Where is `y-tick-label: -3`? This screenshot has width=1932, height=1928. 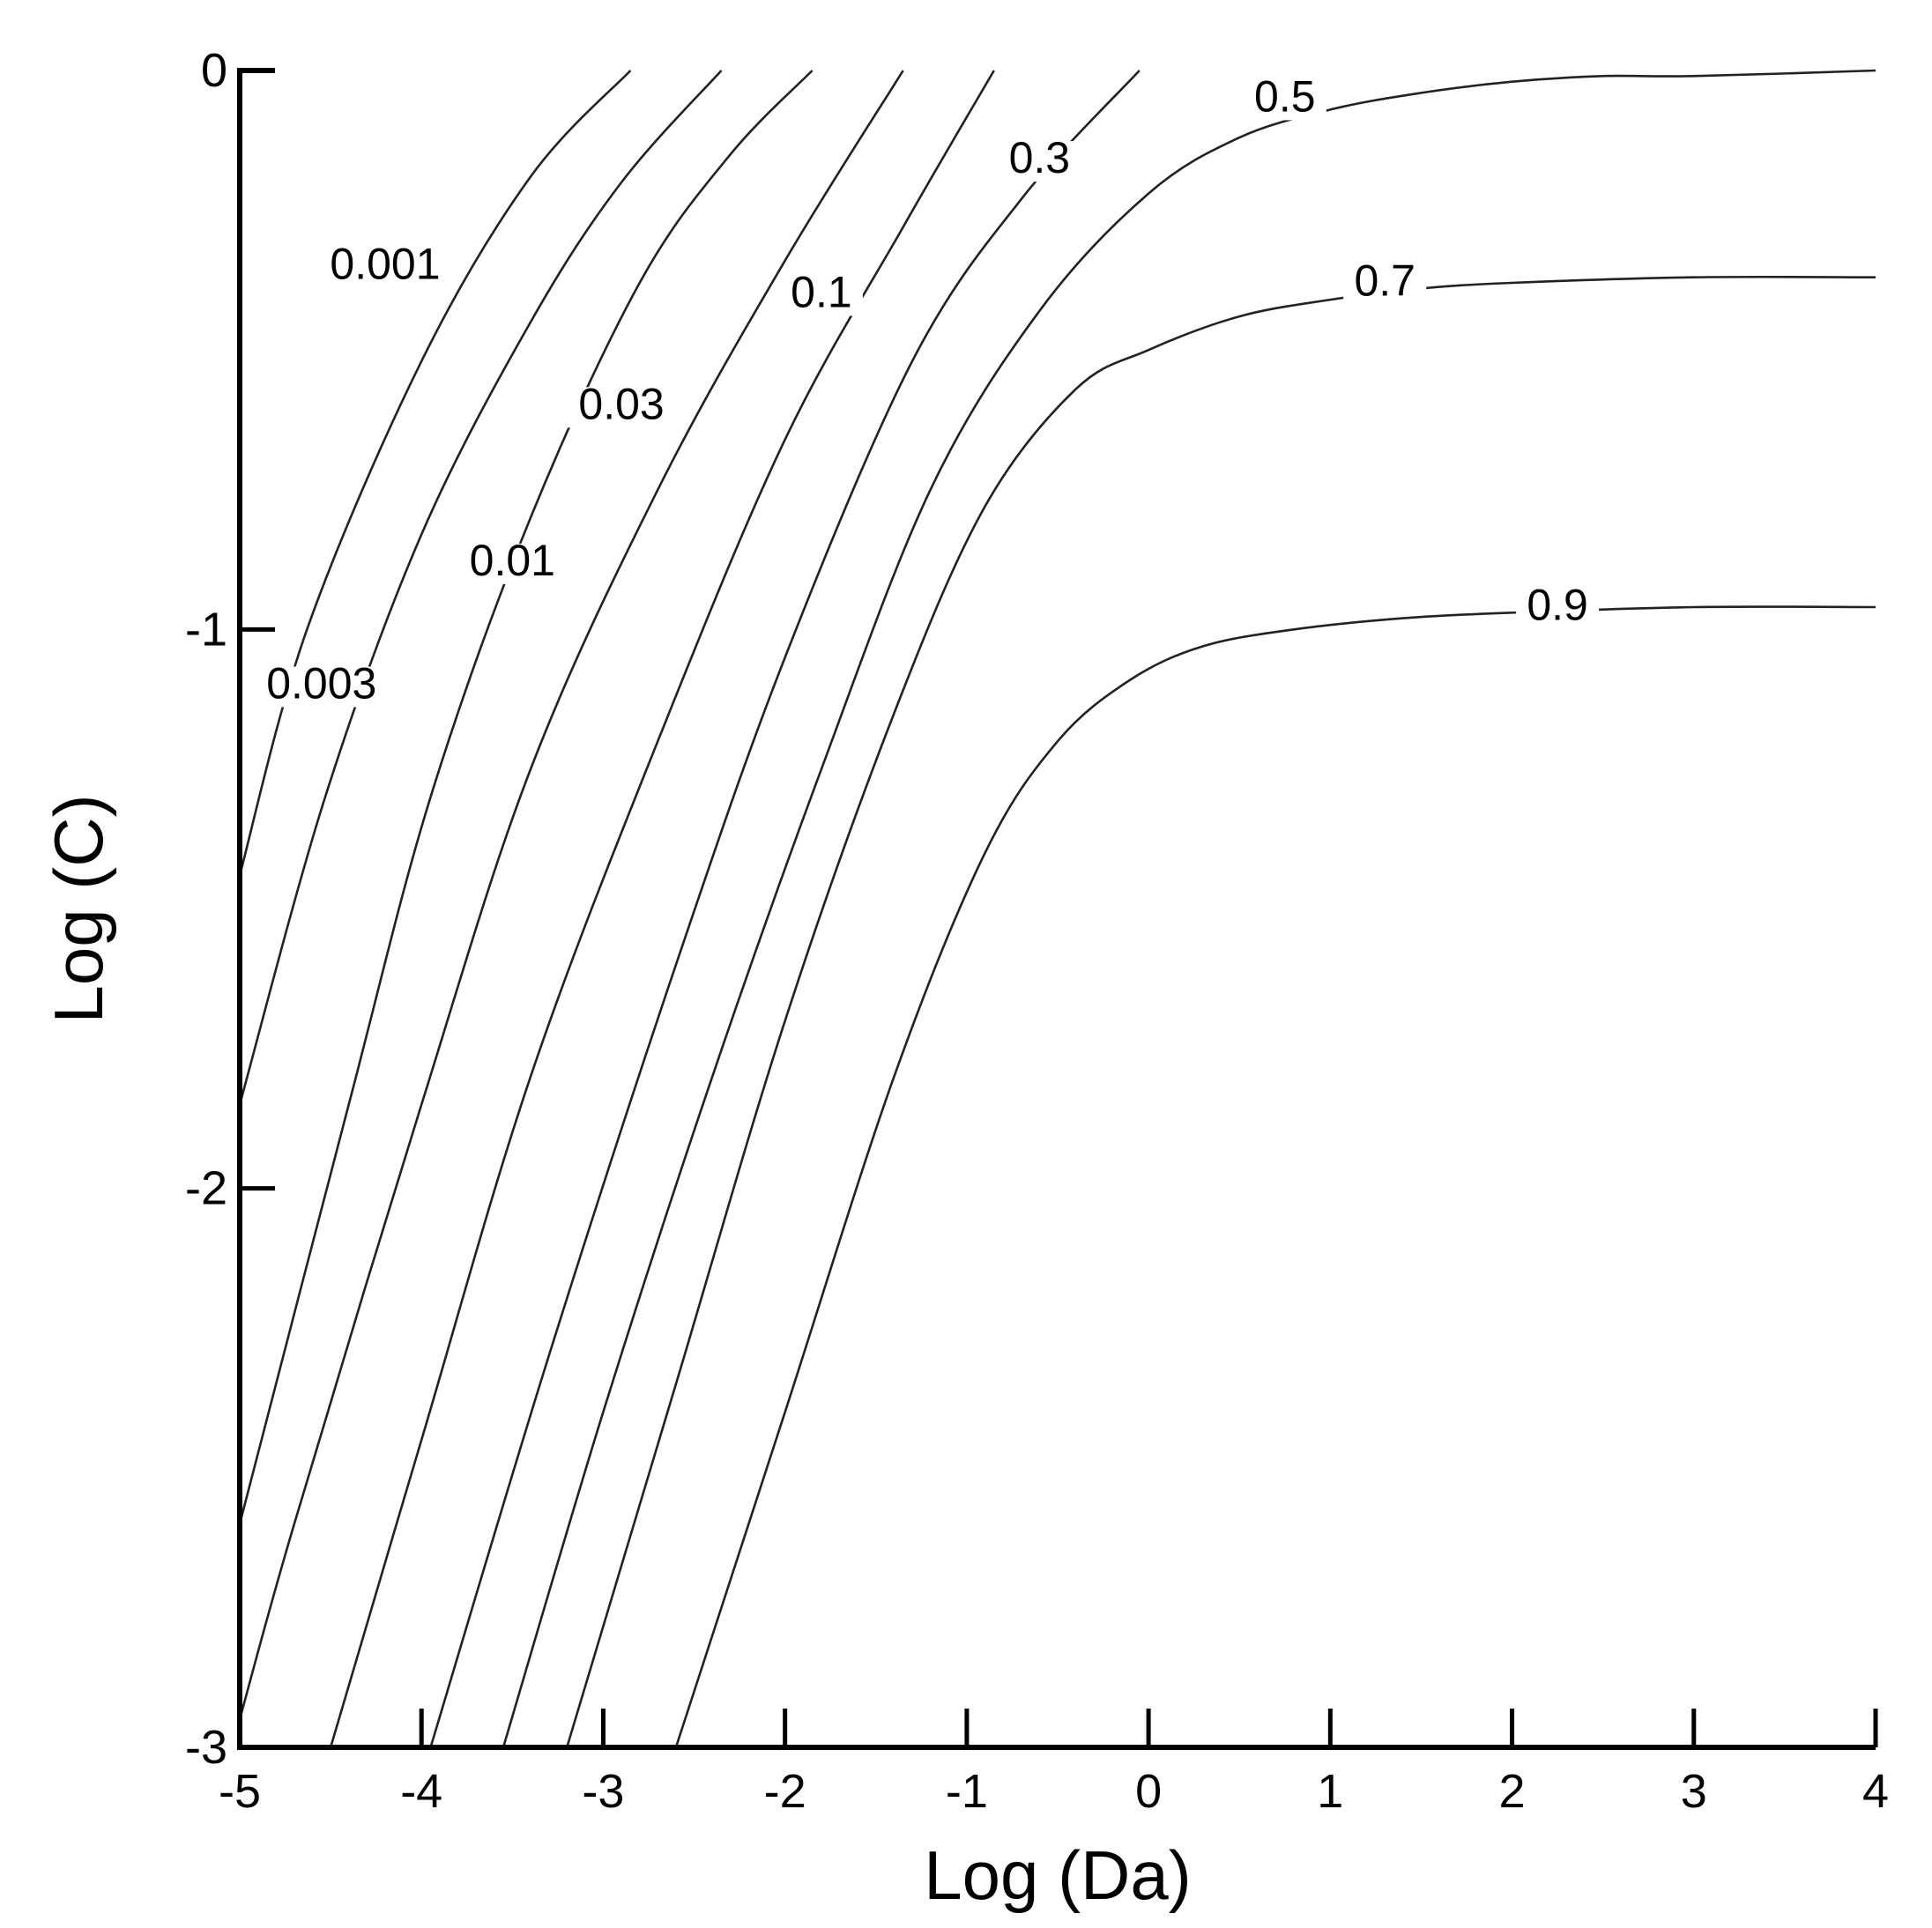 y-tick-label: -3 is located at coordinates (206, 1747).